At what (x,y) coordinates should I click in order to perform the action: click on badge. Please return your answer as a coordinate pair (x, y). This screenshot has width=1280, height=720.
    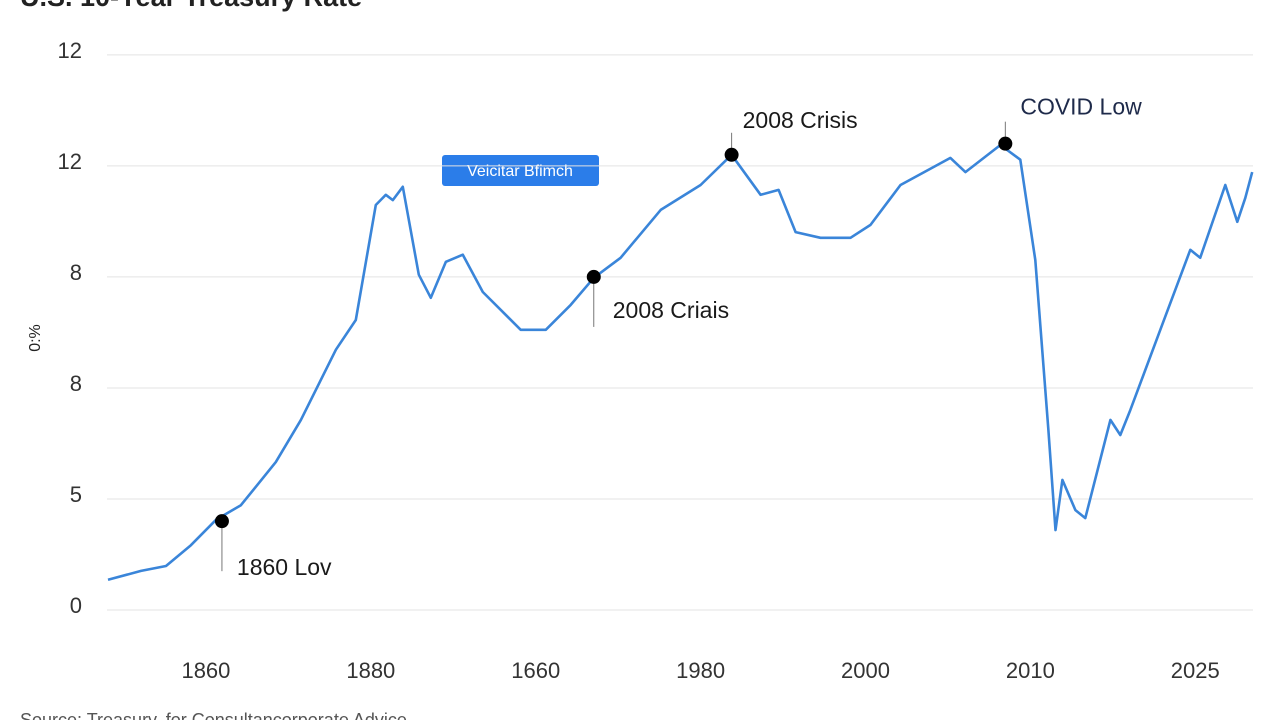
    Looking at the image, I should click on (520, 170).